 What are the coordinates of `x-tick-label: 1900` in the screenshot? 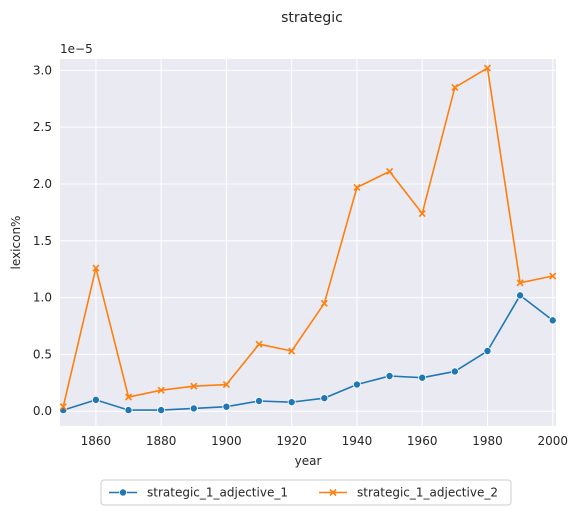 It's located at (226, 441).